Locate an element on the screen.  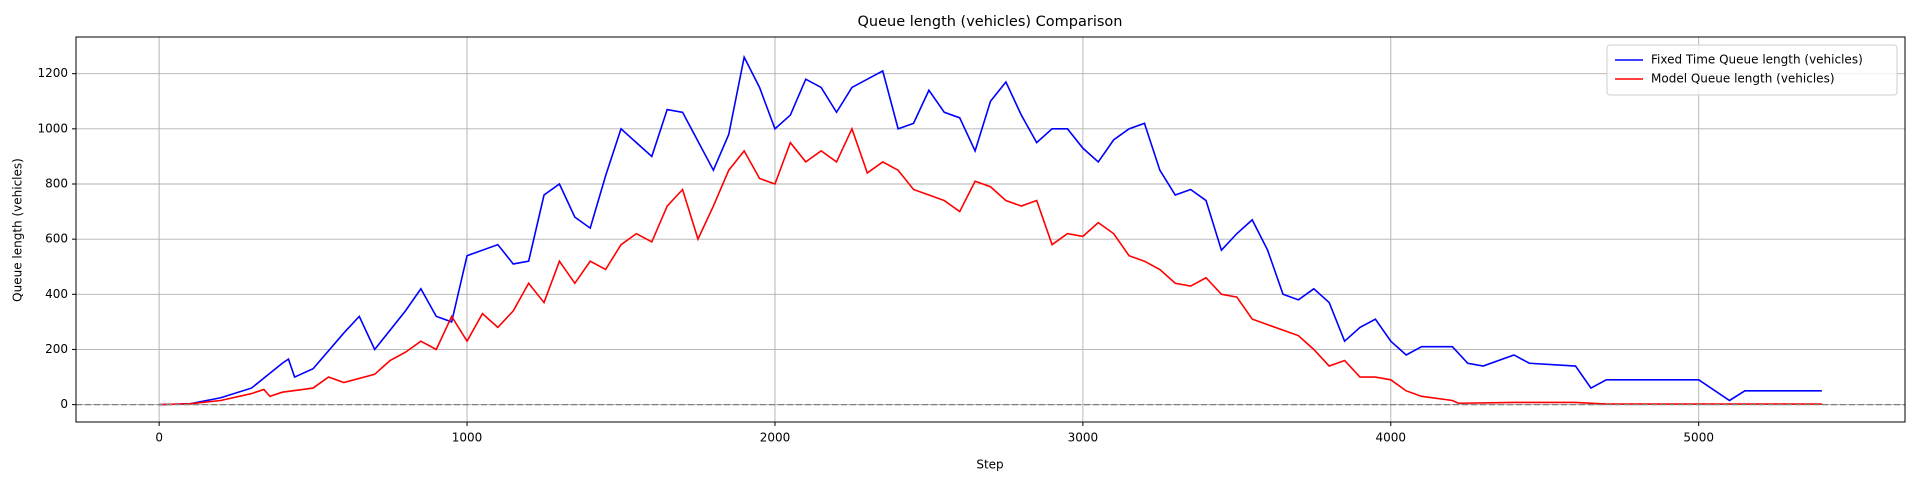
x-tick-label: 3000 is located at coordinates (1083, 438).